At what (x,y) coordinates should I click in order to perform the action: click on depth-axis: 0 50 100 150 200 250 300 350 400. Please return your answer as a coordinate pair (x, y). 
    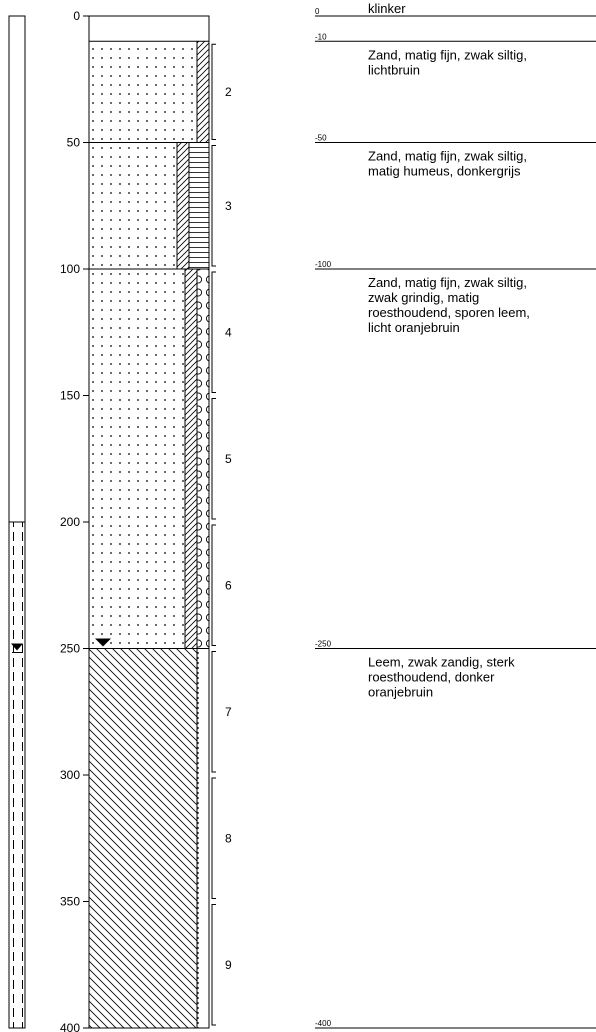
    Looking at the image, I should click on (74, 520).